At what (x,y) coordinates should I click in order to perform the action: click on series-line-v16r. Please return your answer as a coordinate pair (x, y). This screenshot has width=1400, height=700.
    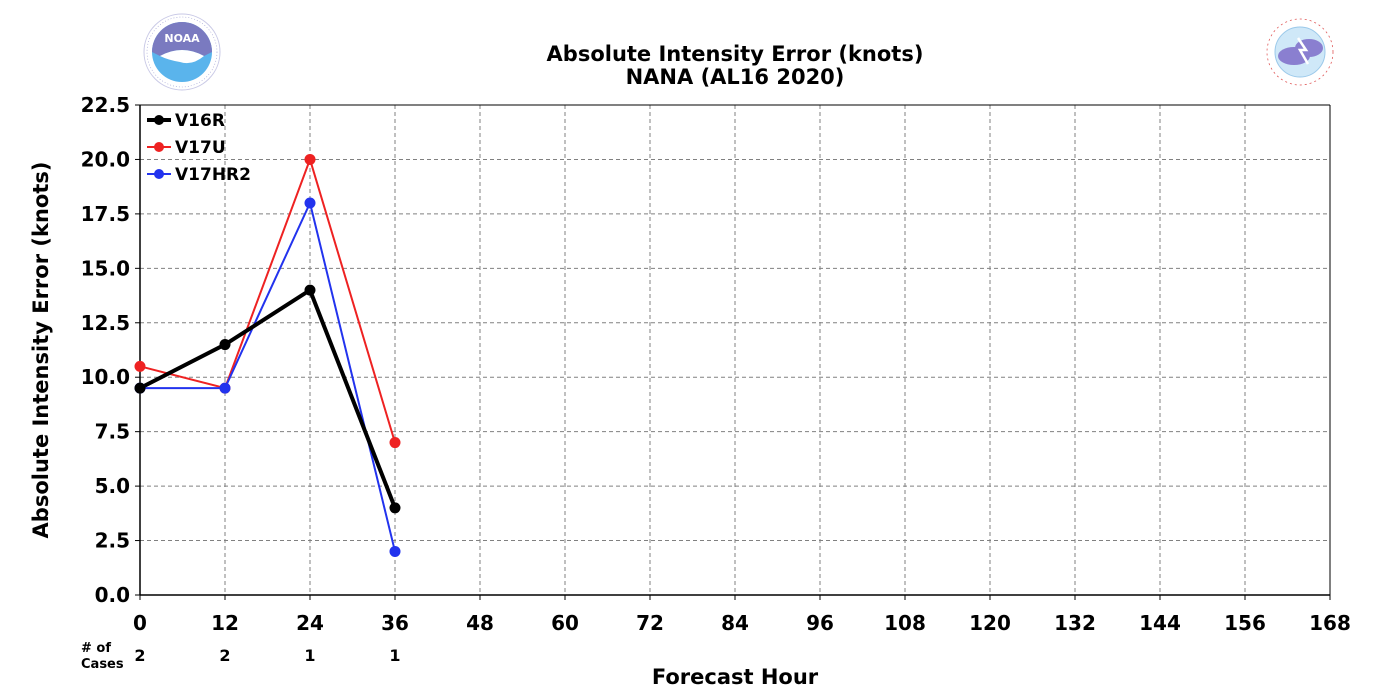
    Looking at the image, I should click on (268, 398).